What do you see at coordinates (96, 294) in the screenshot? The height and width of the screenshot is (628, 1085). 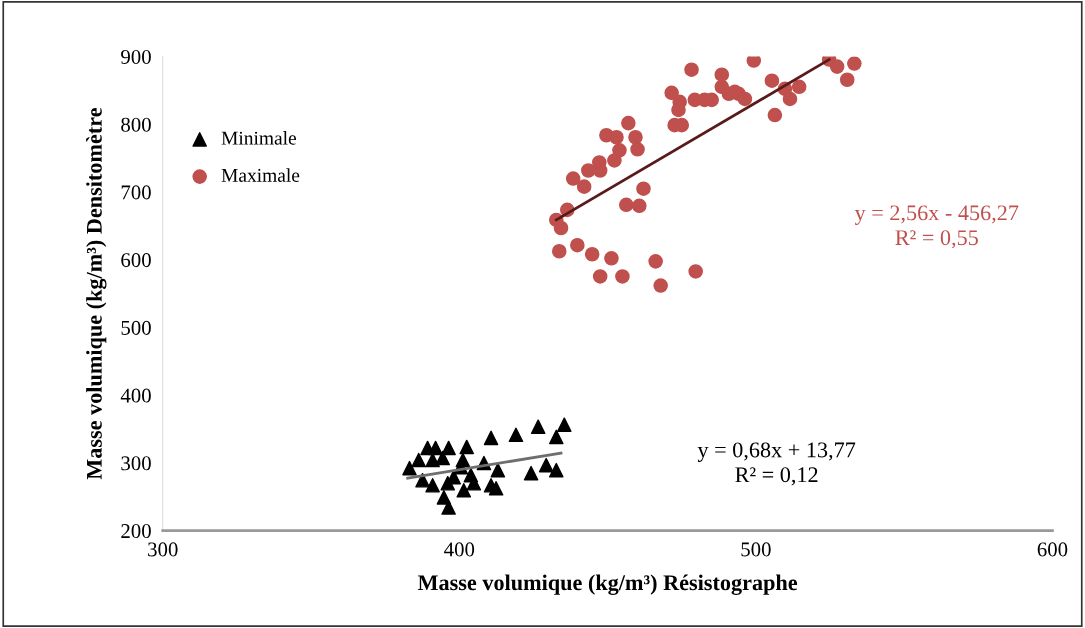 I see `y-axis-title: Masse volumique (kg/m³) Densitomètre` at bounding box center [96, 294].